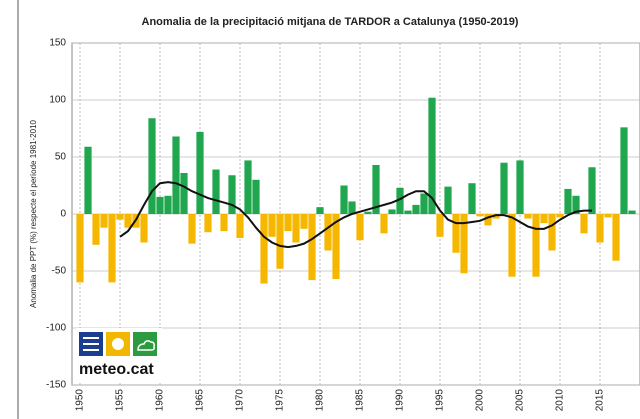  What do you see at coordinates (80, 400) in the screenshot?
I see `x-tick-label: 1950` at bounding box center [80, 400].